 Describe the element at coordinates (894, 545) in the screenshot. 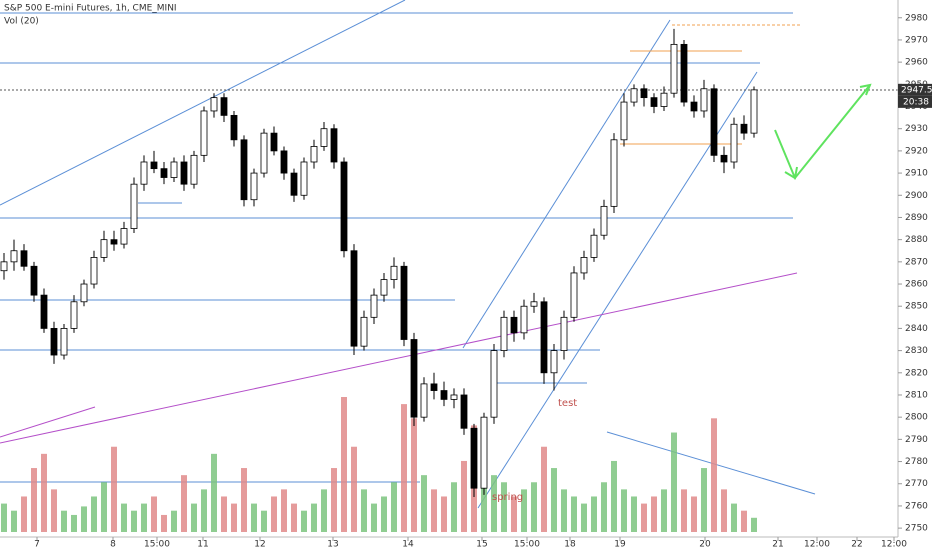

I see `x-tick-label: 12:00` at that location.